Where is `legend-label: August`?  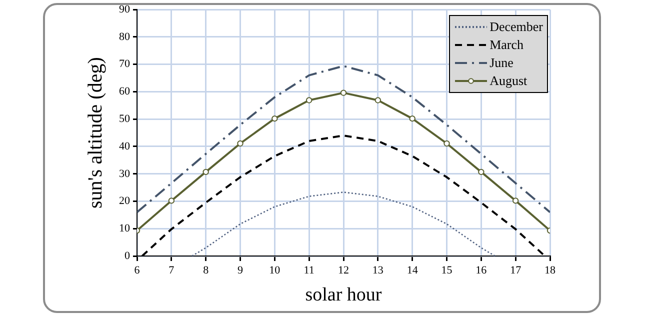 legend-label: August is located at coordinates (509, 81).